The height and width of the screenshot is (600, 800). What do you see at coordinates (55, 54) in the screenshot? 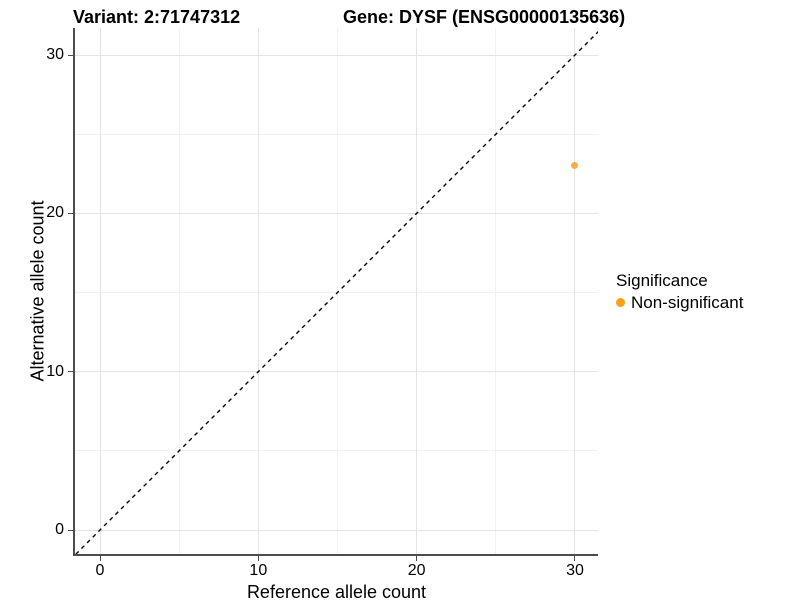
I see `y-axis-tick-label: 30` at bounding box center [55, 54].